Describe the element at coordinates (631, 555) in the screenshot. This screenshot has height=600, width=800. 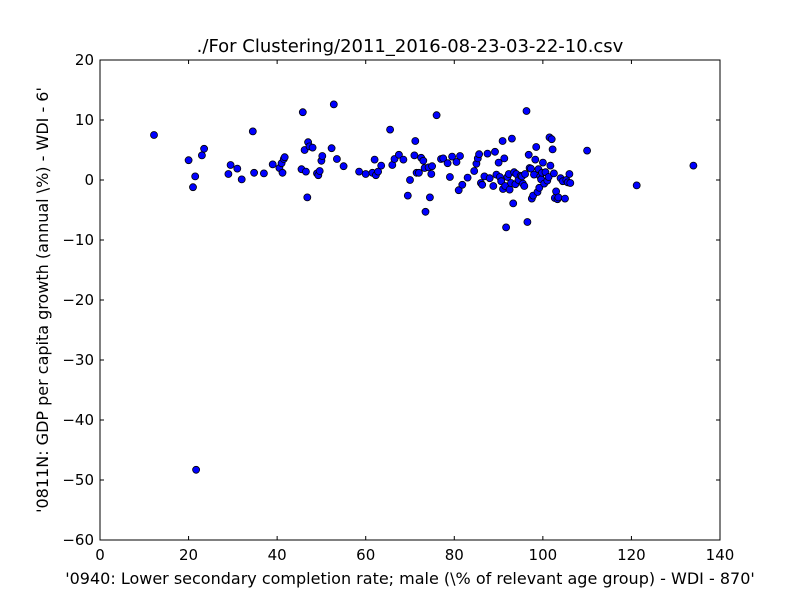
I see `x-tick-label: 120` at that location.